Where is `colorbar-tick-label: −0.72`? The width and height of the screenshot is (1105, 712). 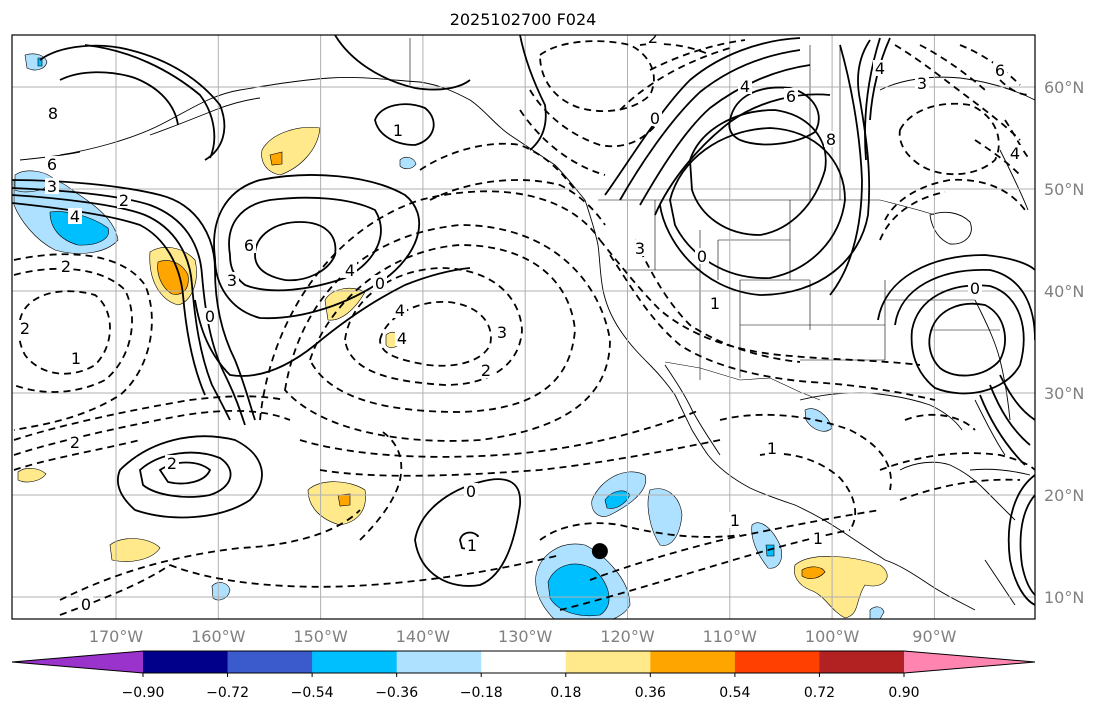
colorbar-tick-label: −0.72 is located at coordinates (227, 693).